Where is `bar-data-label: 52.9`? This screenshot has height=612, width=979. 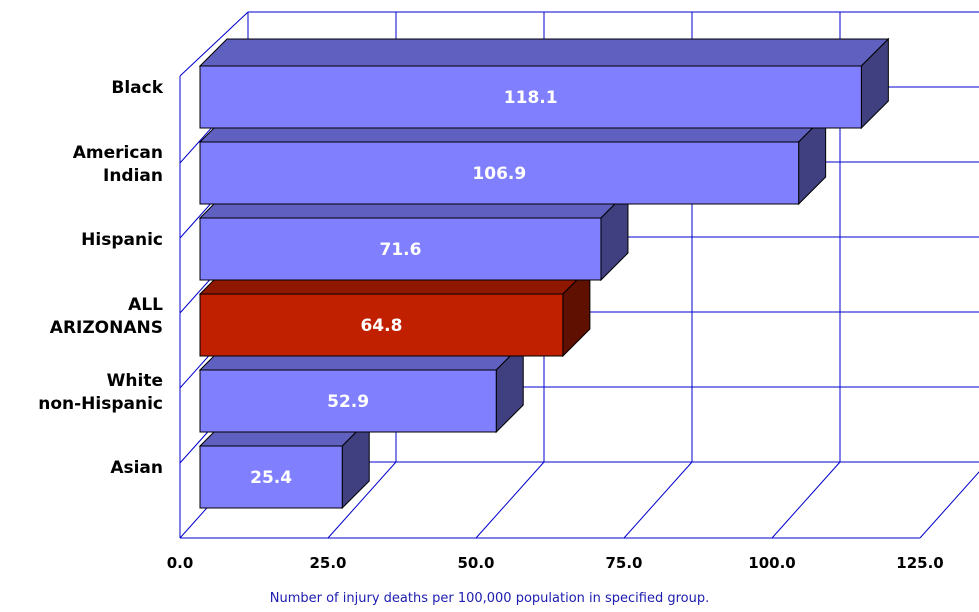
bar-data-label: 52.9 is located at coordinates (348, 402).